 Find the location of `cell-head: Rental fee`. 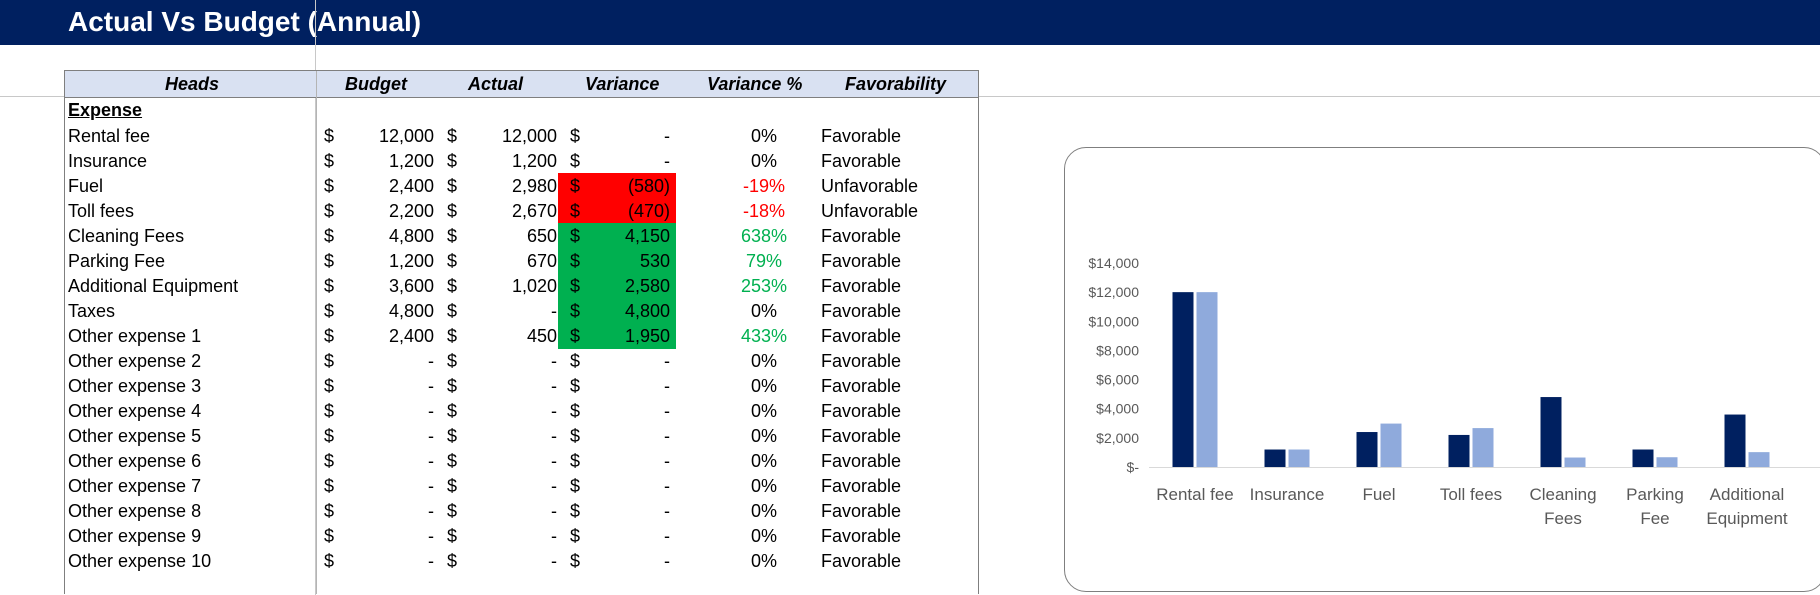

cell-head: Rental fee is located at coordinates (109, 136).